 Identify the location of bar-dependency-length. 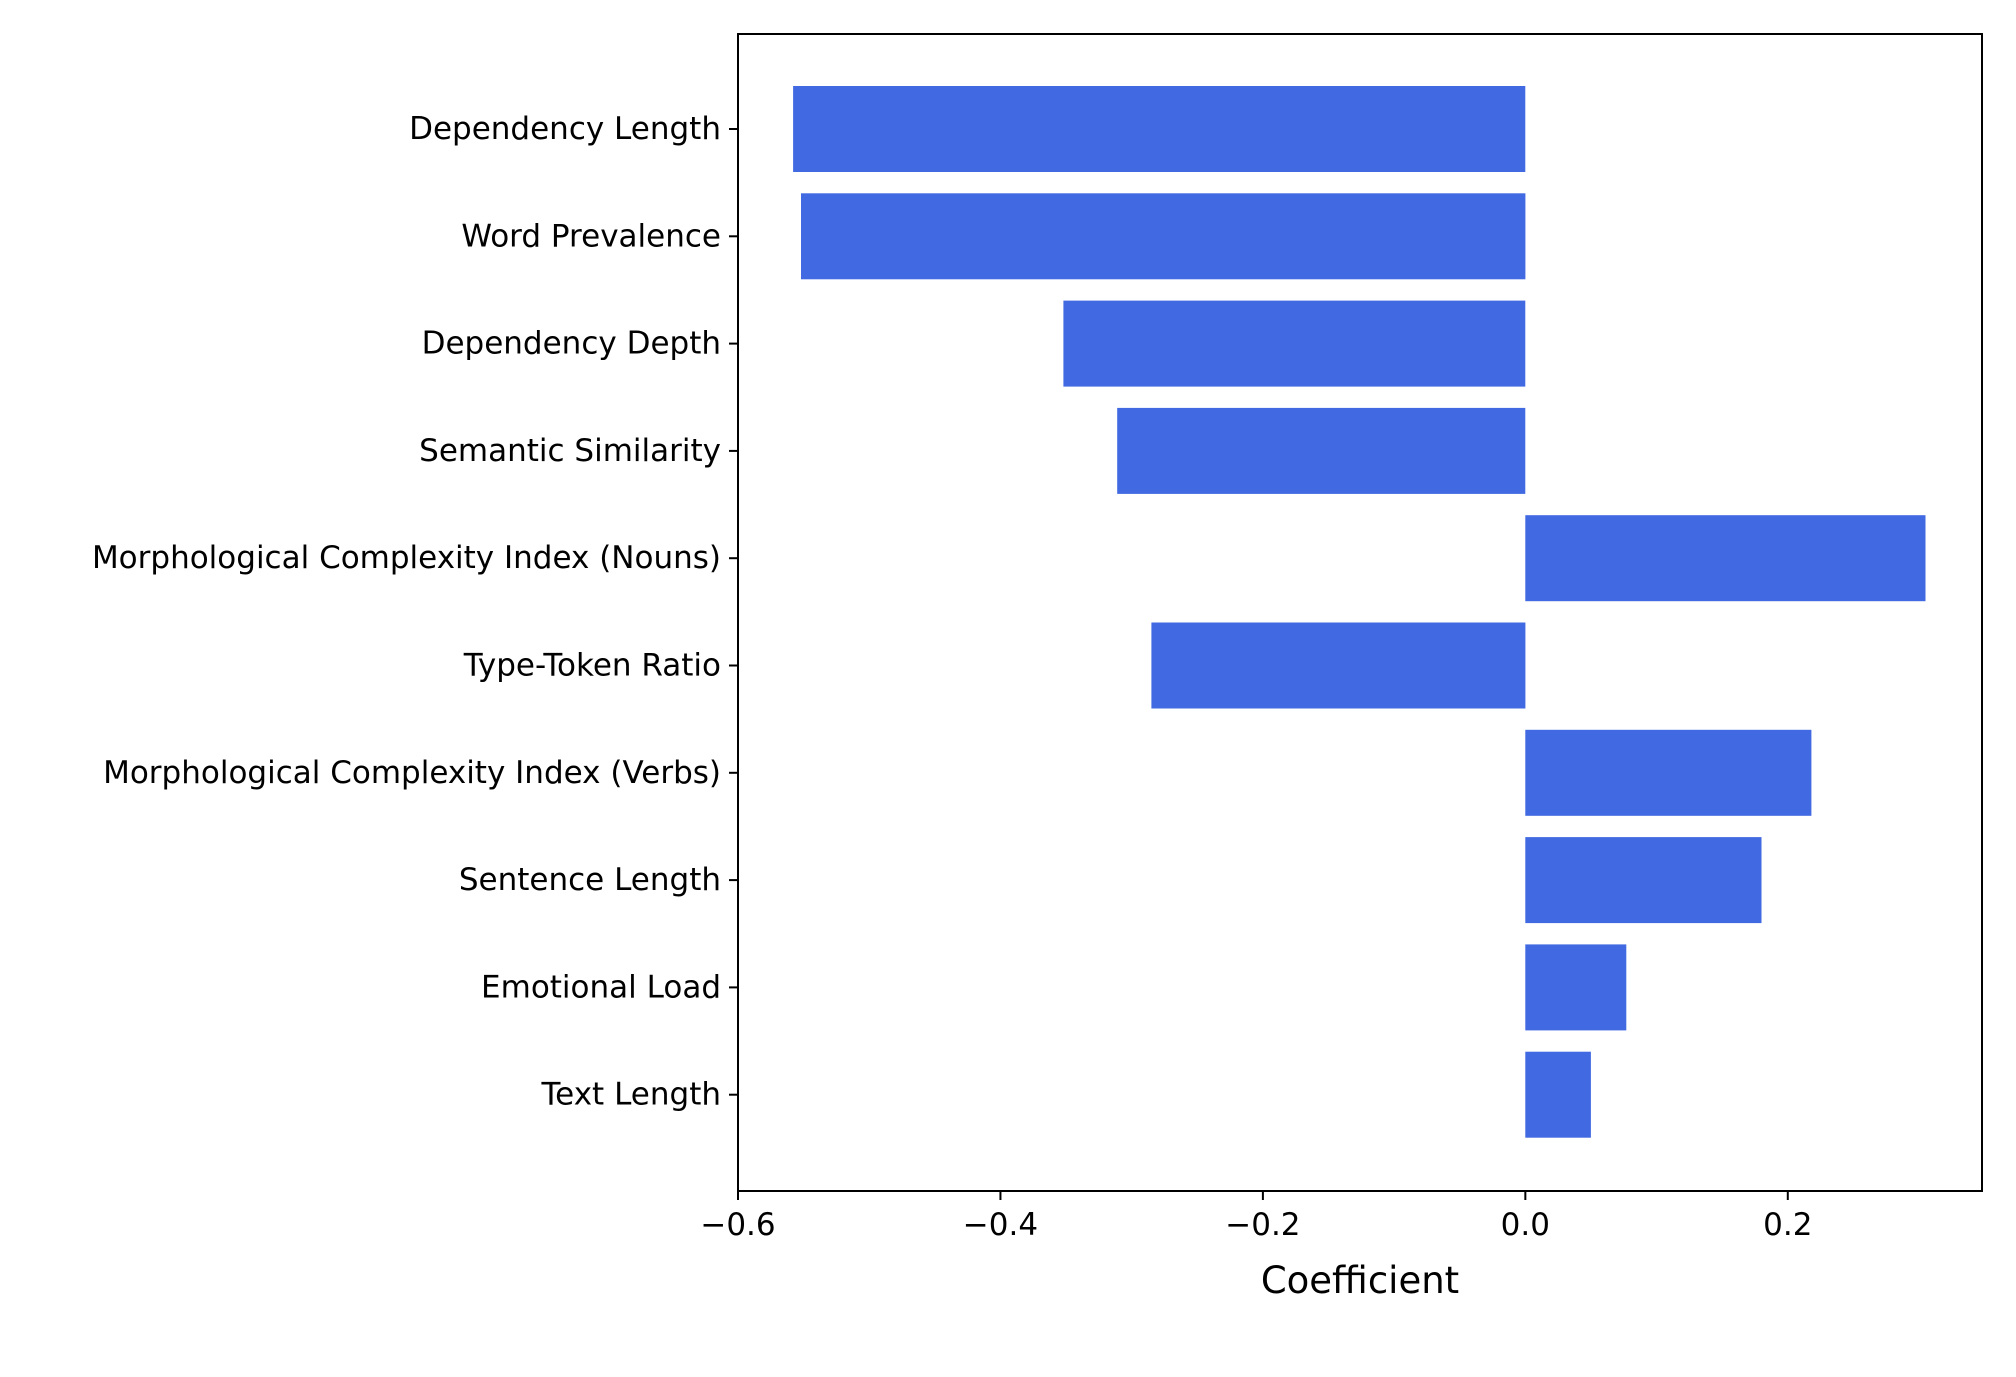
(1159, 129).